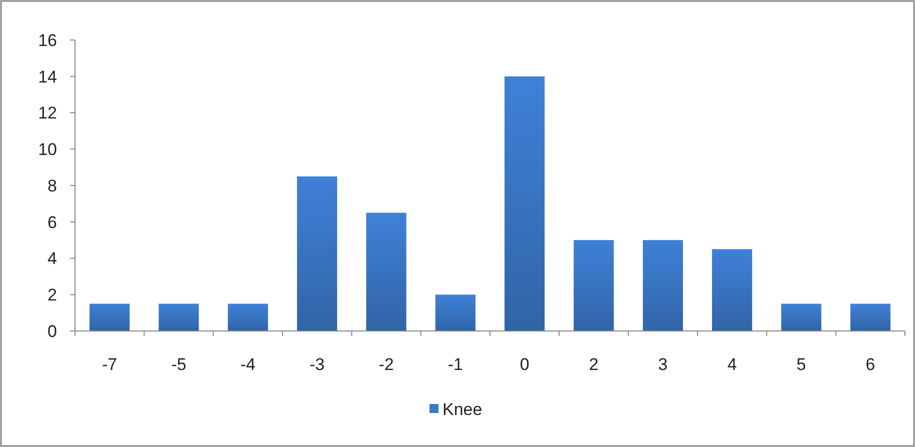 The image size is (915, 447). I want to click on y-tick-label: 6, so click(52, 222).